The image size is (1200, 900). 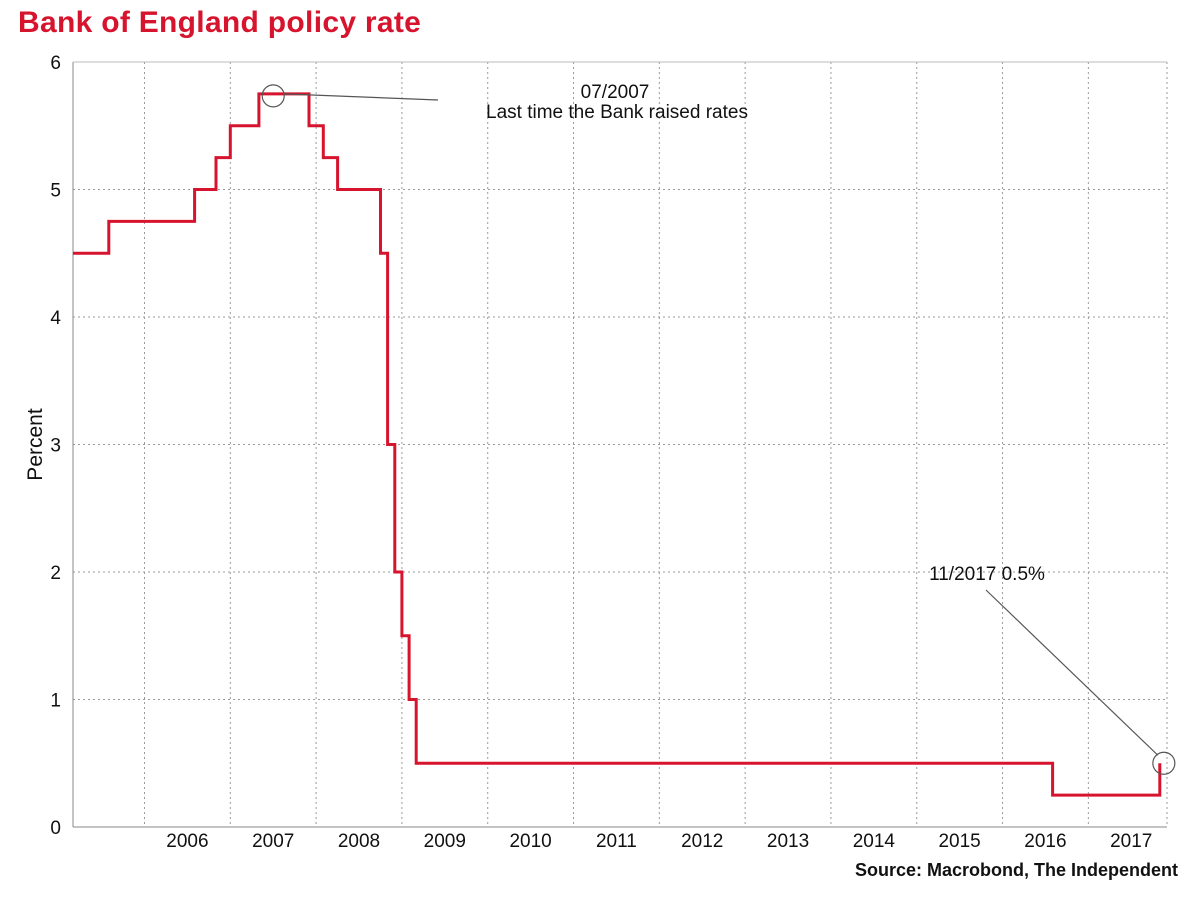 What do you see at coordinates (55, 191) in the screenshot?
I see `y-tick-label: 5` at bounding box center [55, 191].